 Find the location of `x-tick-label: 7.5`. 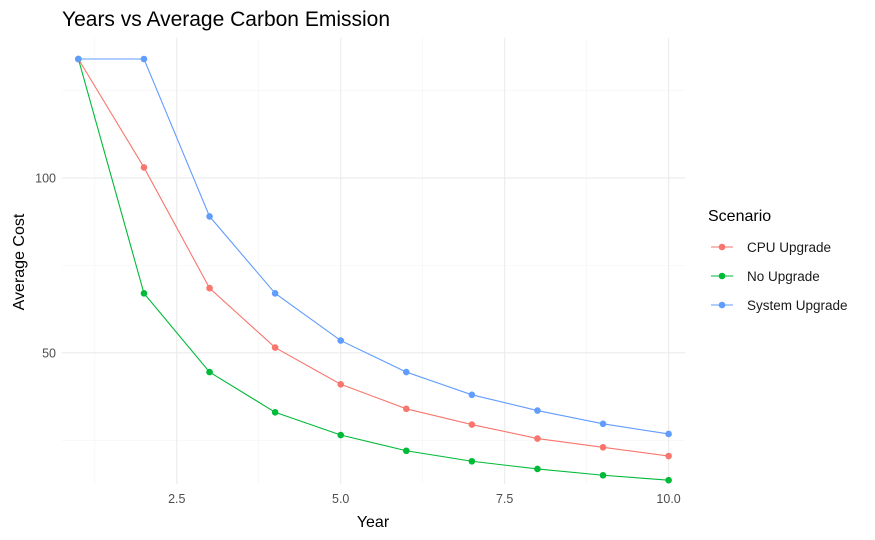

x-tick-label: 7.5 is located at coordinates (504, 499).